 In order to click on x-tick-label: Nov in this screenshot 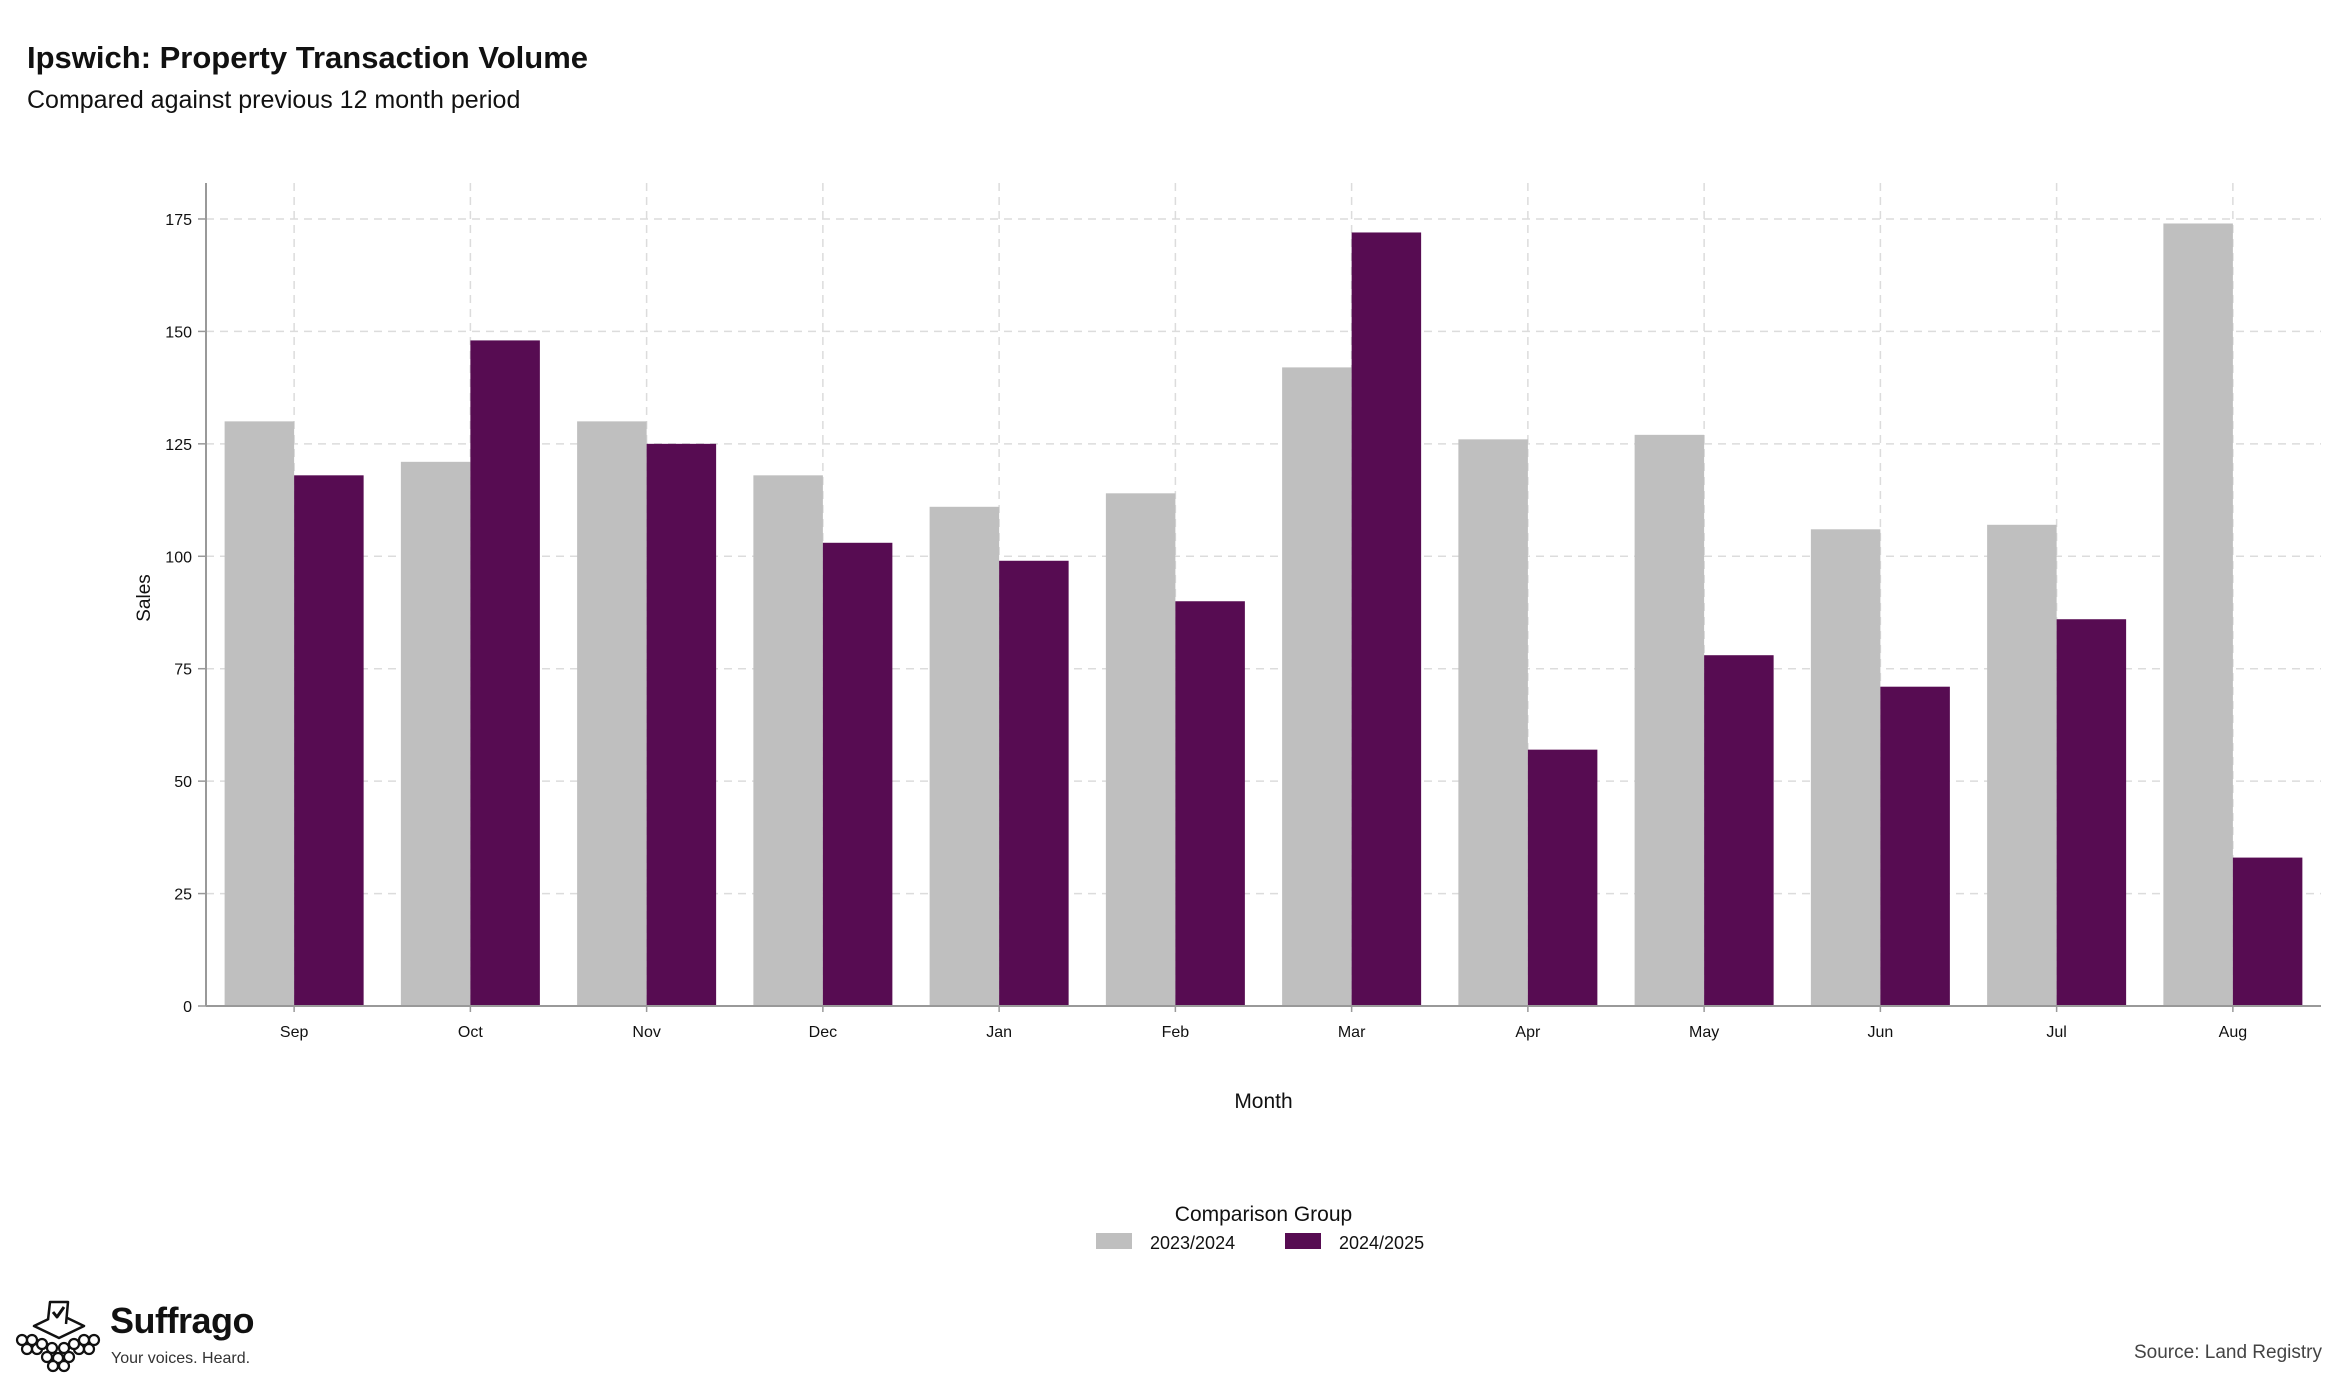, I will do `click(646, 1032)`.